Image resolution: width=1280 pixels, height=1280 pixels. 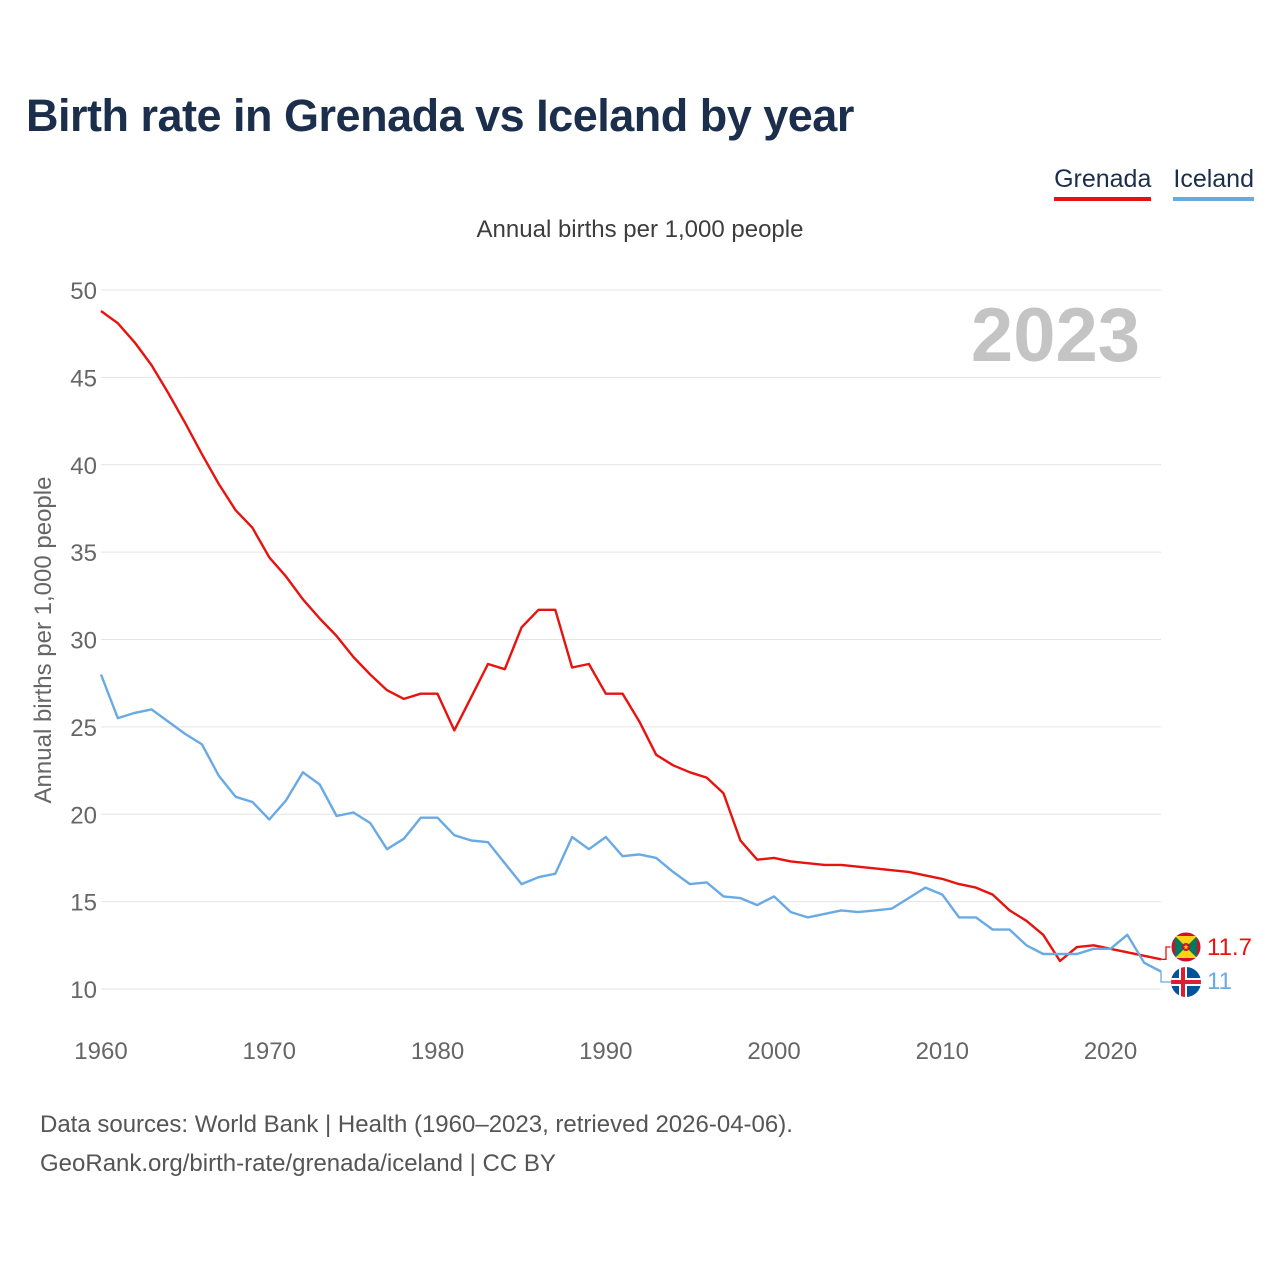 What do you see at coordinates (1110, 1051) in the screenshot?
I see `x-tick-label: 2020` at bounding box center [1110, 1051].